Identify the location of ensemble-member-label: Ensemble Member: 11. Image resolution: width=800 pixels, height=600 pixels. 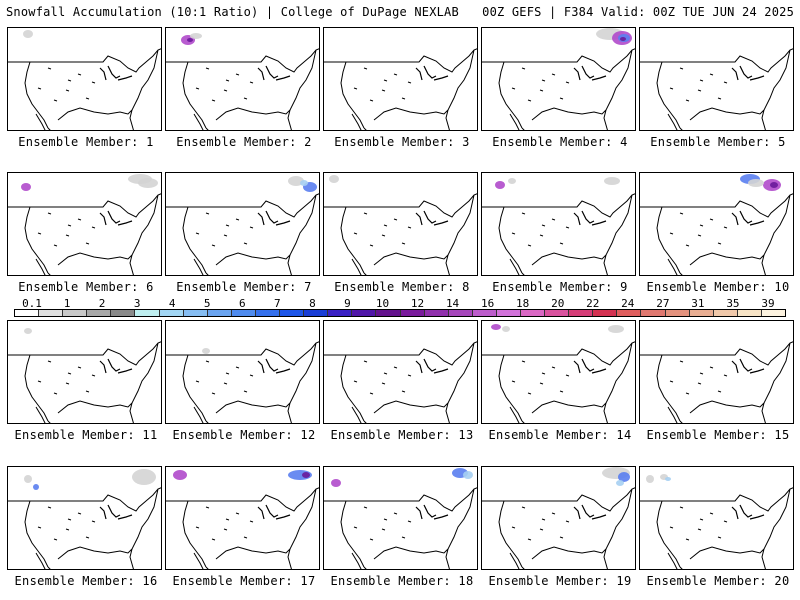
(86, 435).